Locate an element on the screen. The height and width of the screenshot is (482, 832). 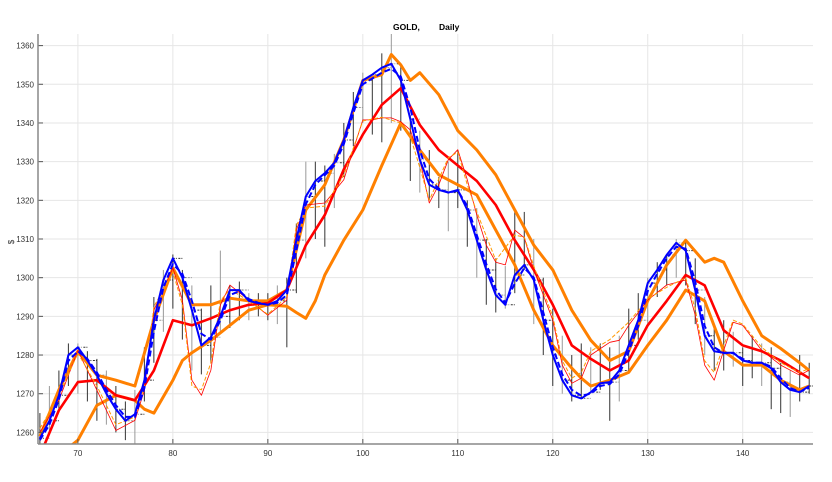
x-tick-label: 70 is located at coordinates (77, 453).